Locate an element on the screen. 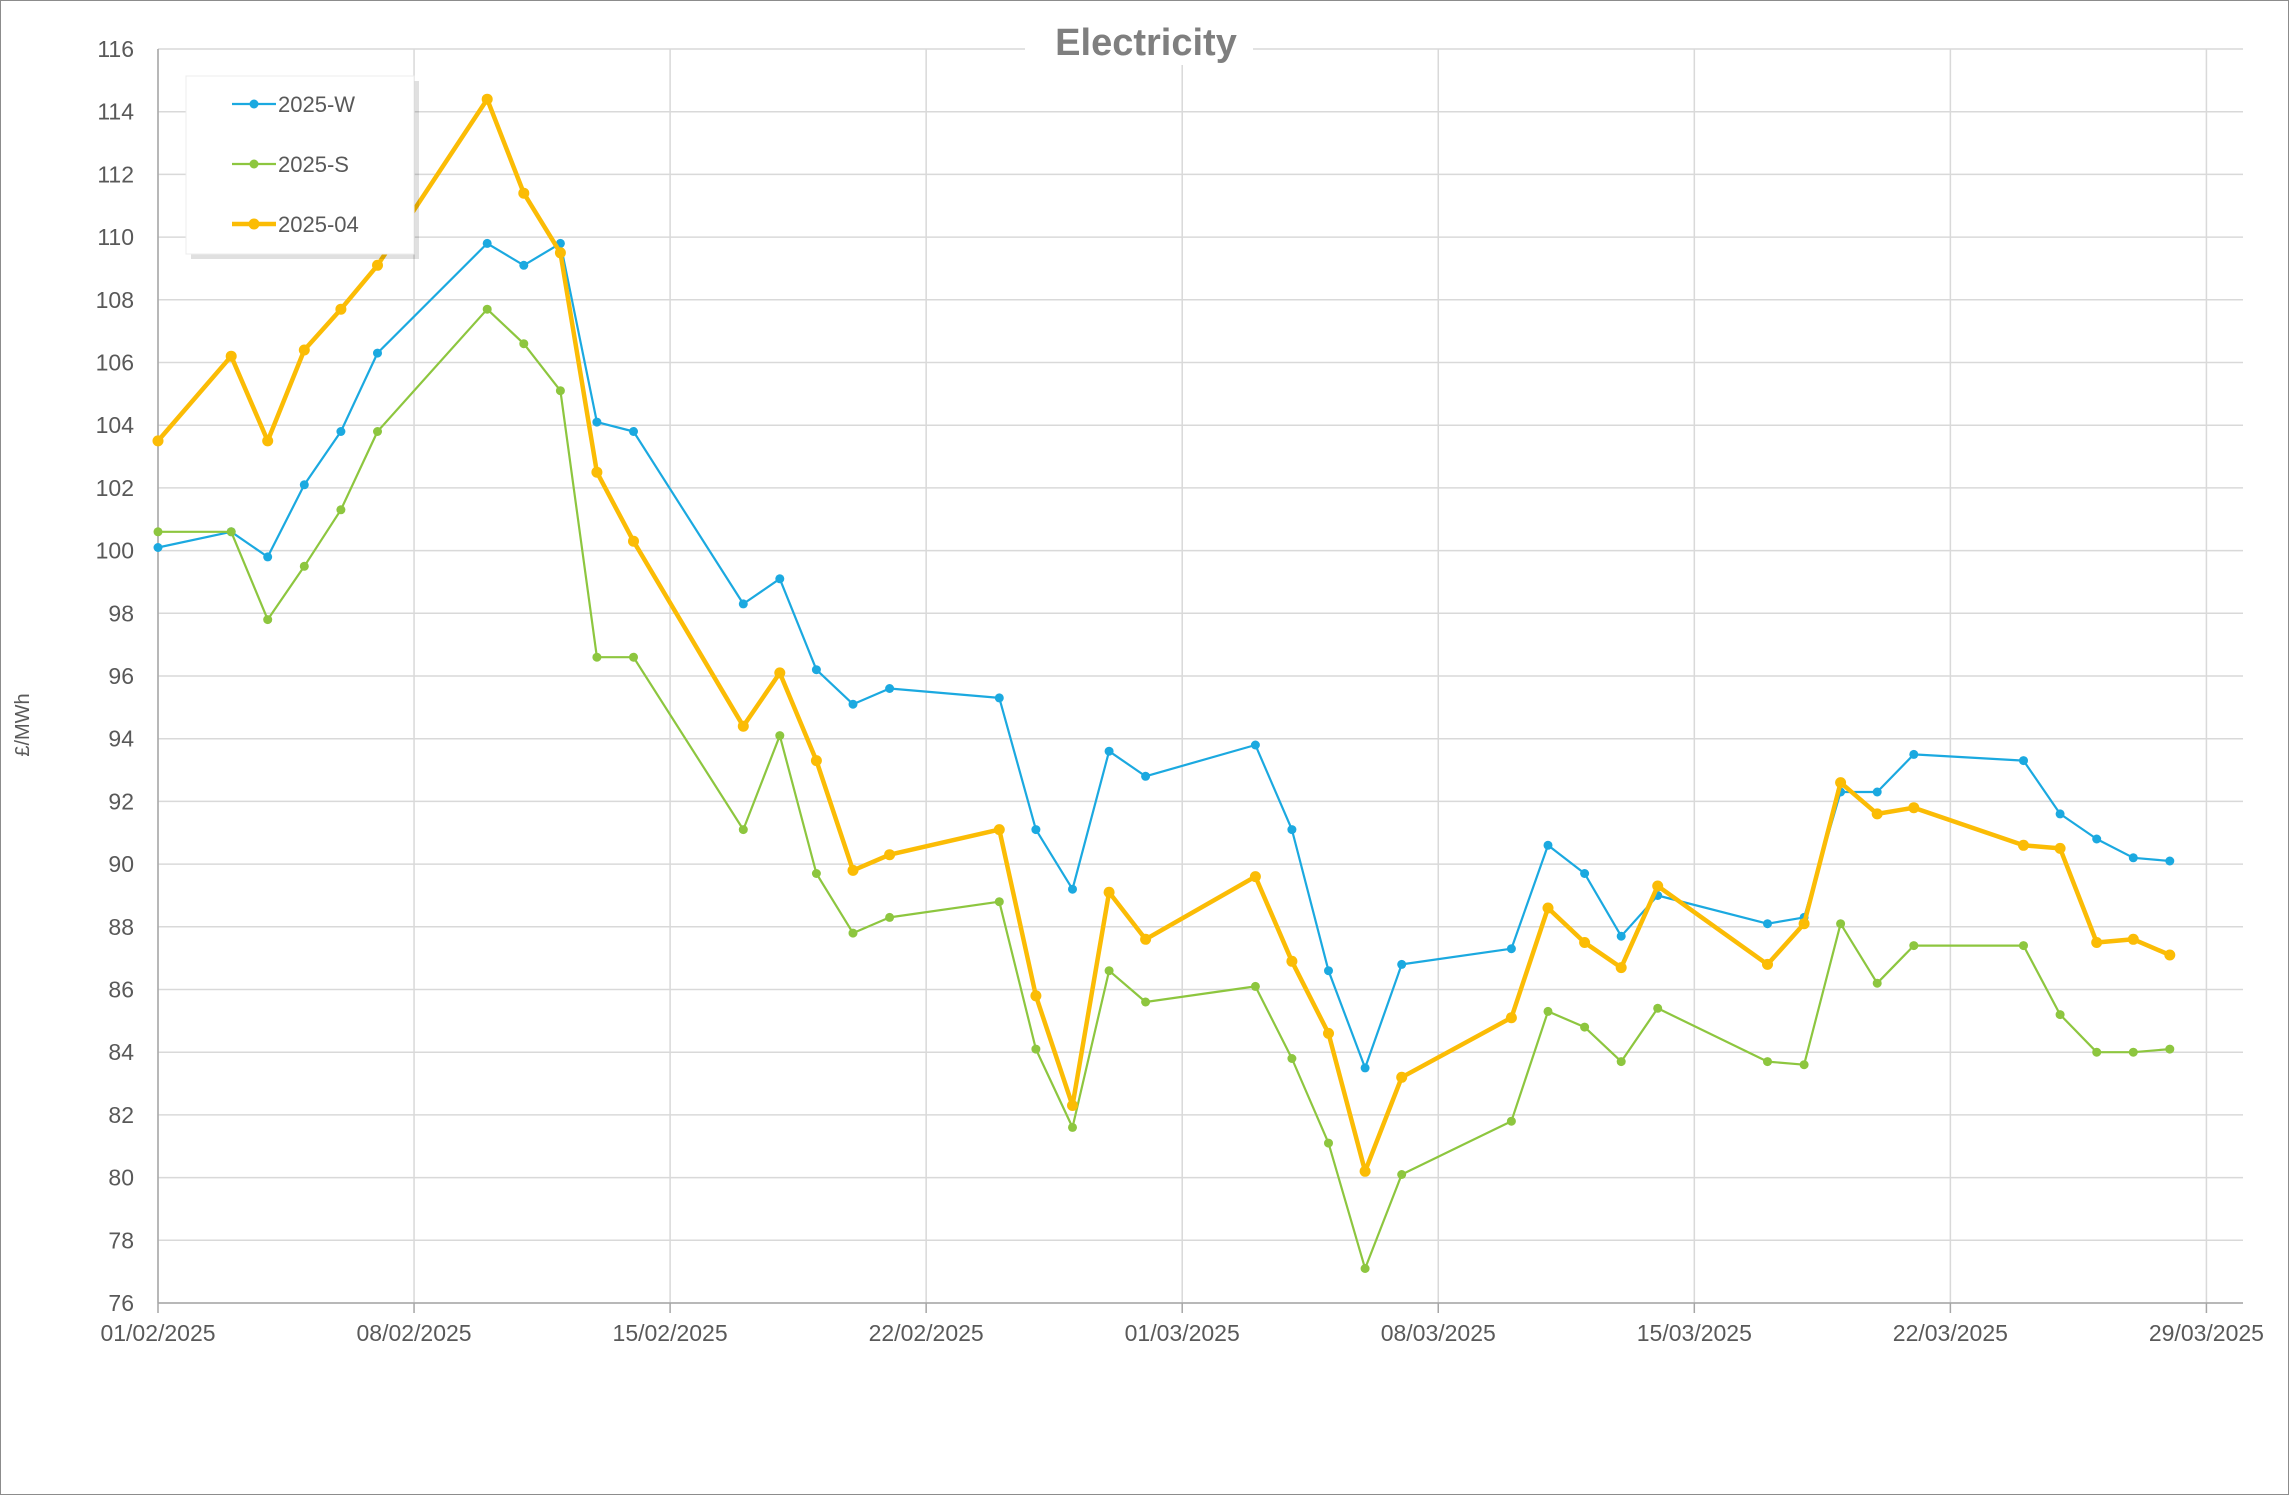 The height and width of the screenshot is (1495, 2289). y-tick-label: 92 is located at coordinates (121, 801).